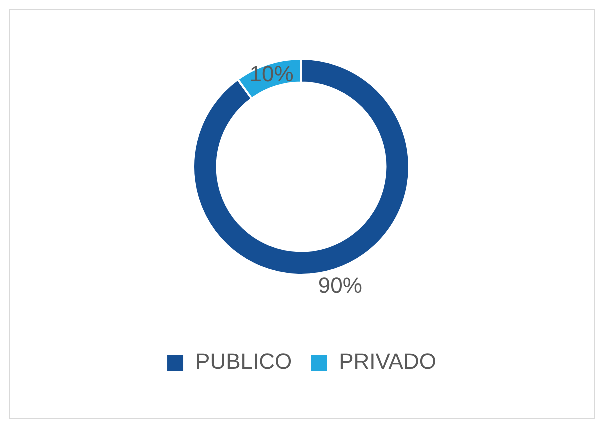  What do you see at coordinates (387, 361) in the screenshot?
I see `legend-label: PRIVADO` at bounding box center [387, 361].